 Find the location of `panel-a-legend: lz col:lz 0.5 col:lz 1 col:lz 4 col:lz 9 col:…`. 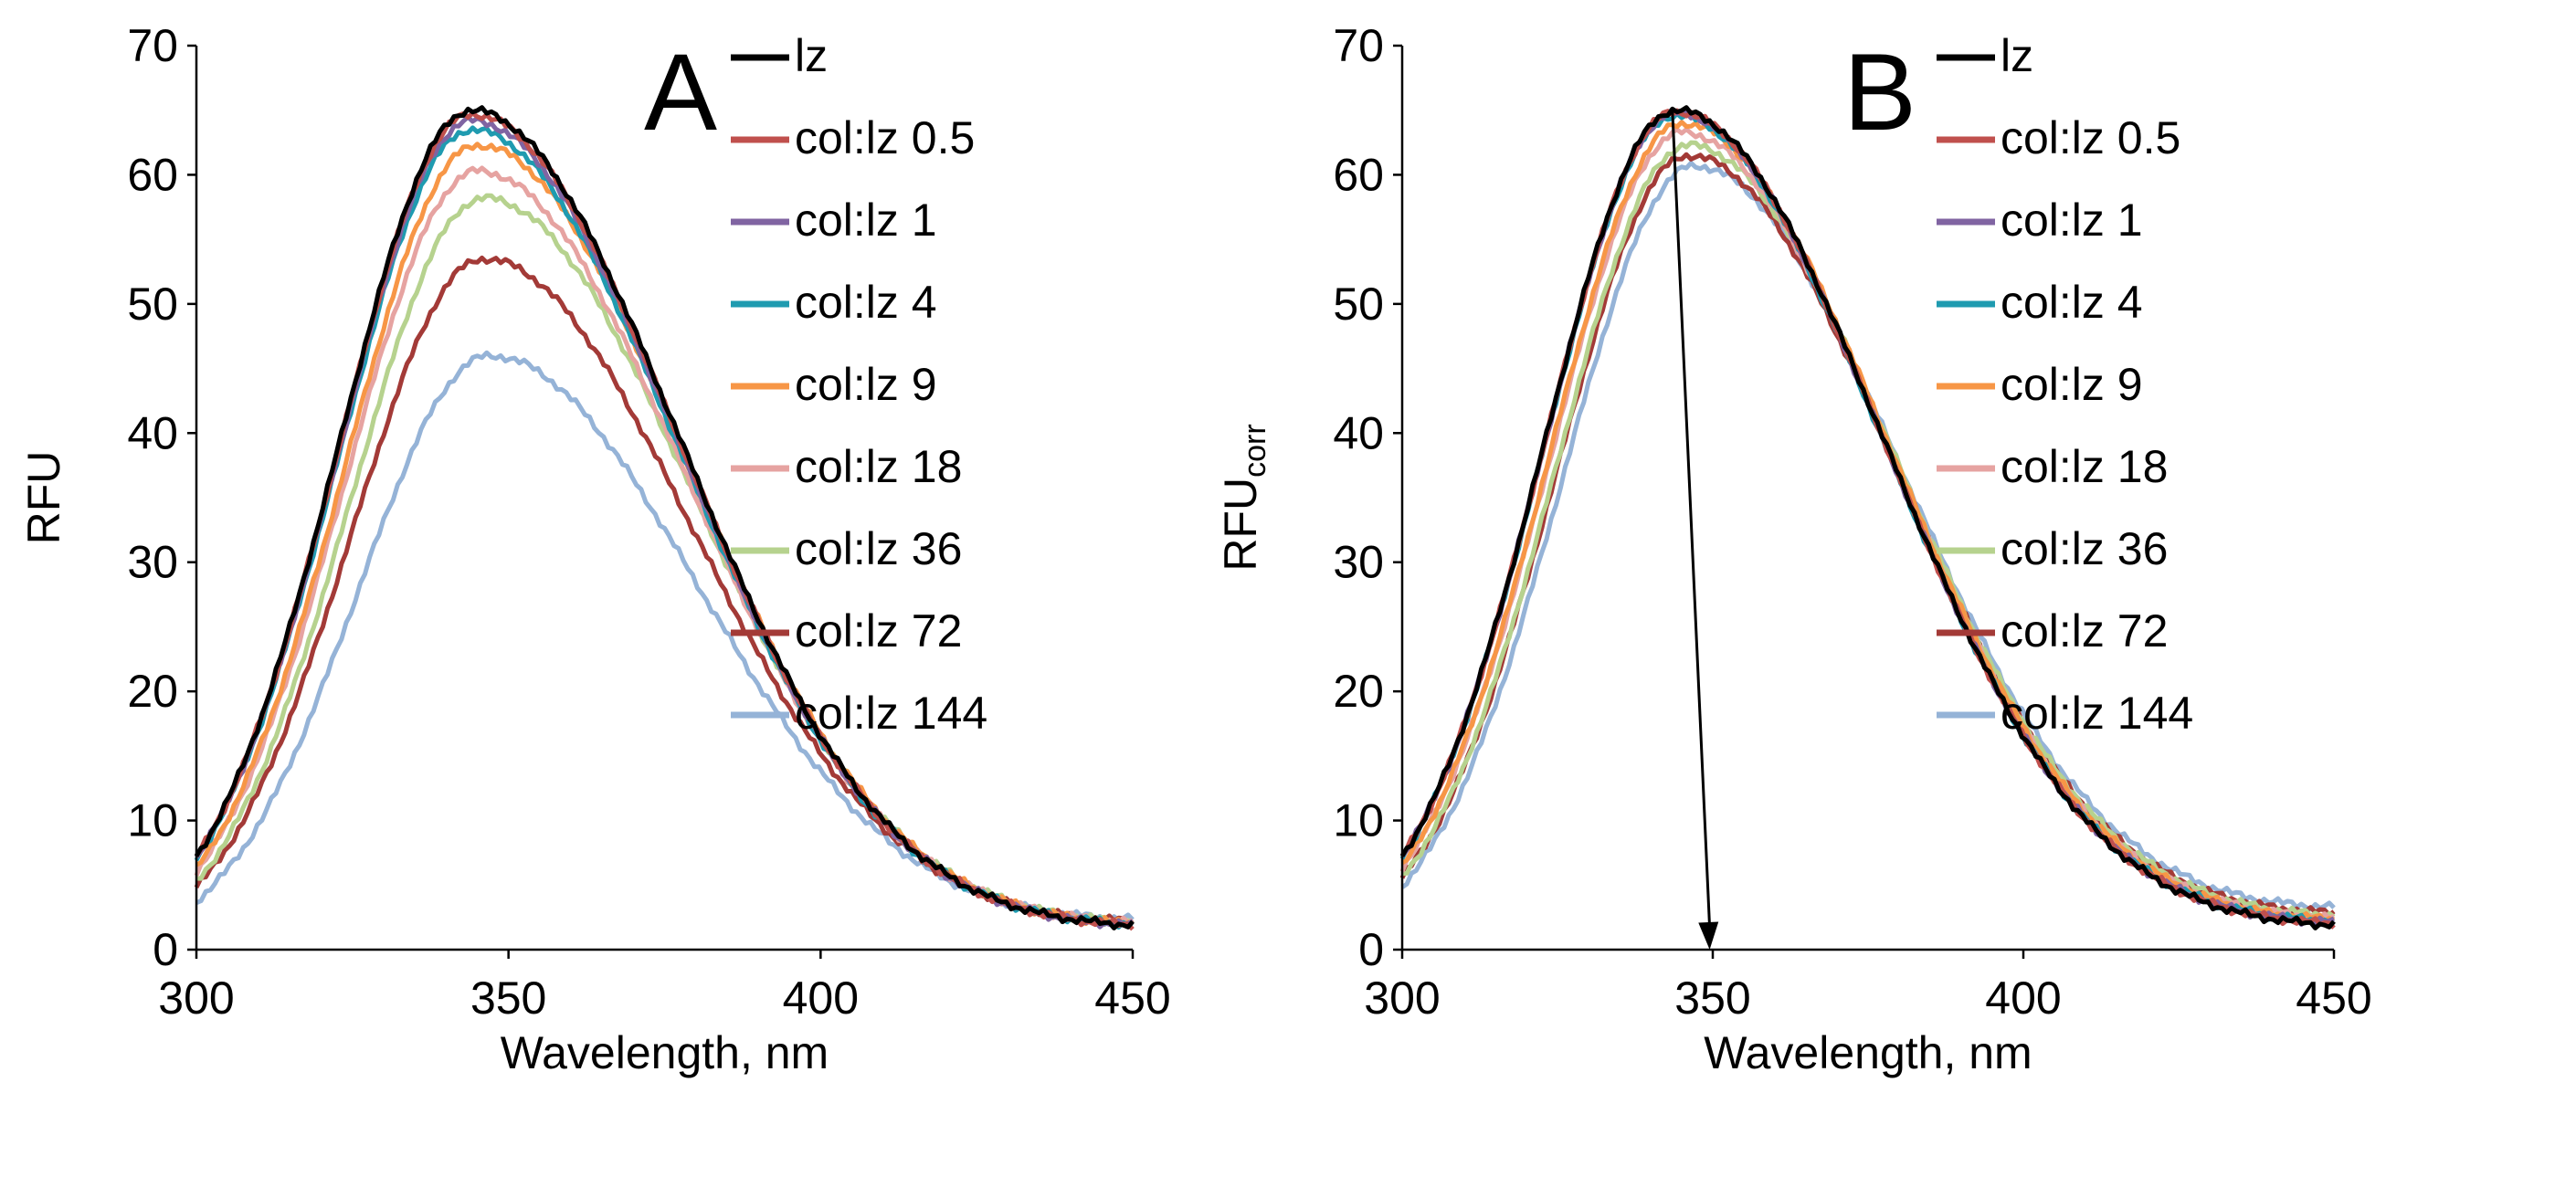

panel-a-legend: lz col:lz 0.5 col:lz 1 col:lz 4 col:lz 9 col:… is located at coordinates (859, 385).